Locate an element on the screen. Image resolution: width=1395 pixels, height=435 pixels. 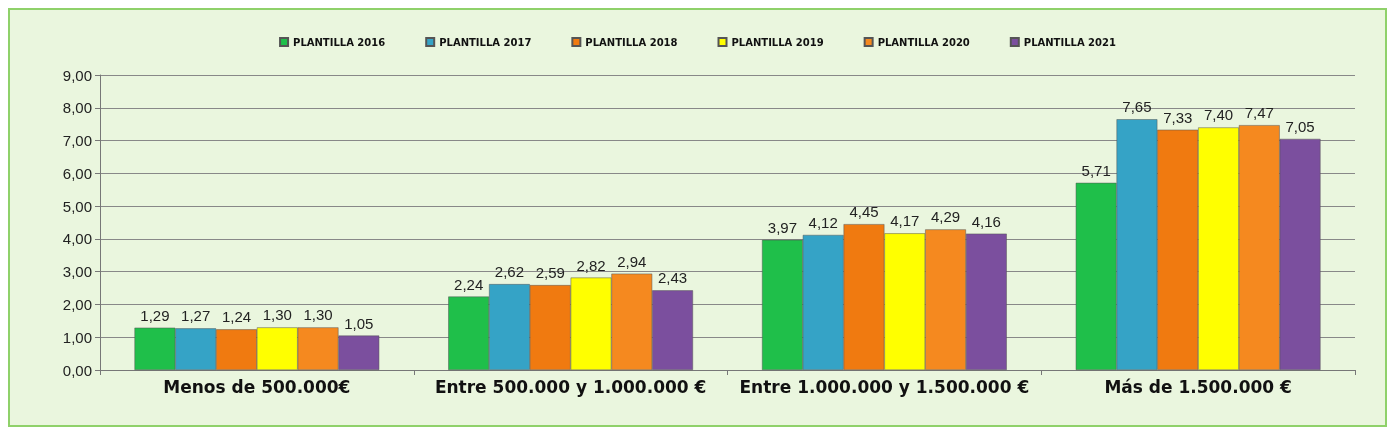
legend-label: PLANTILLA 2020 is located at coordinates (923, 42).